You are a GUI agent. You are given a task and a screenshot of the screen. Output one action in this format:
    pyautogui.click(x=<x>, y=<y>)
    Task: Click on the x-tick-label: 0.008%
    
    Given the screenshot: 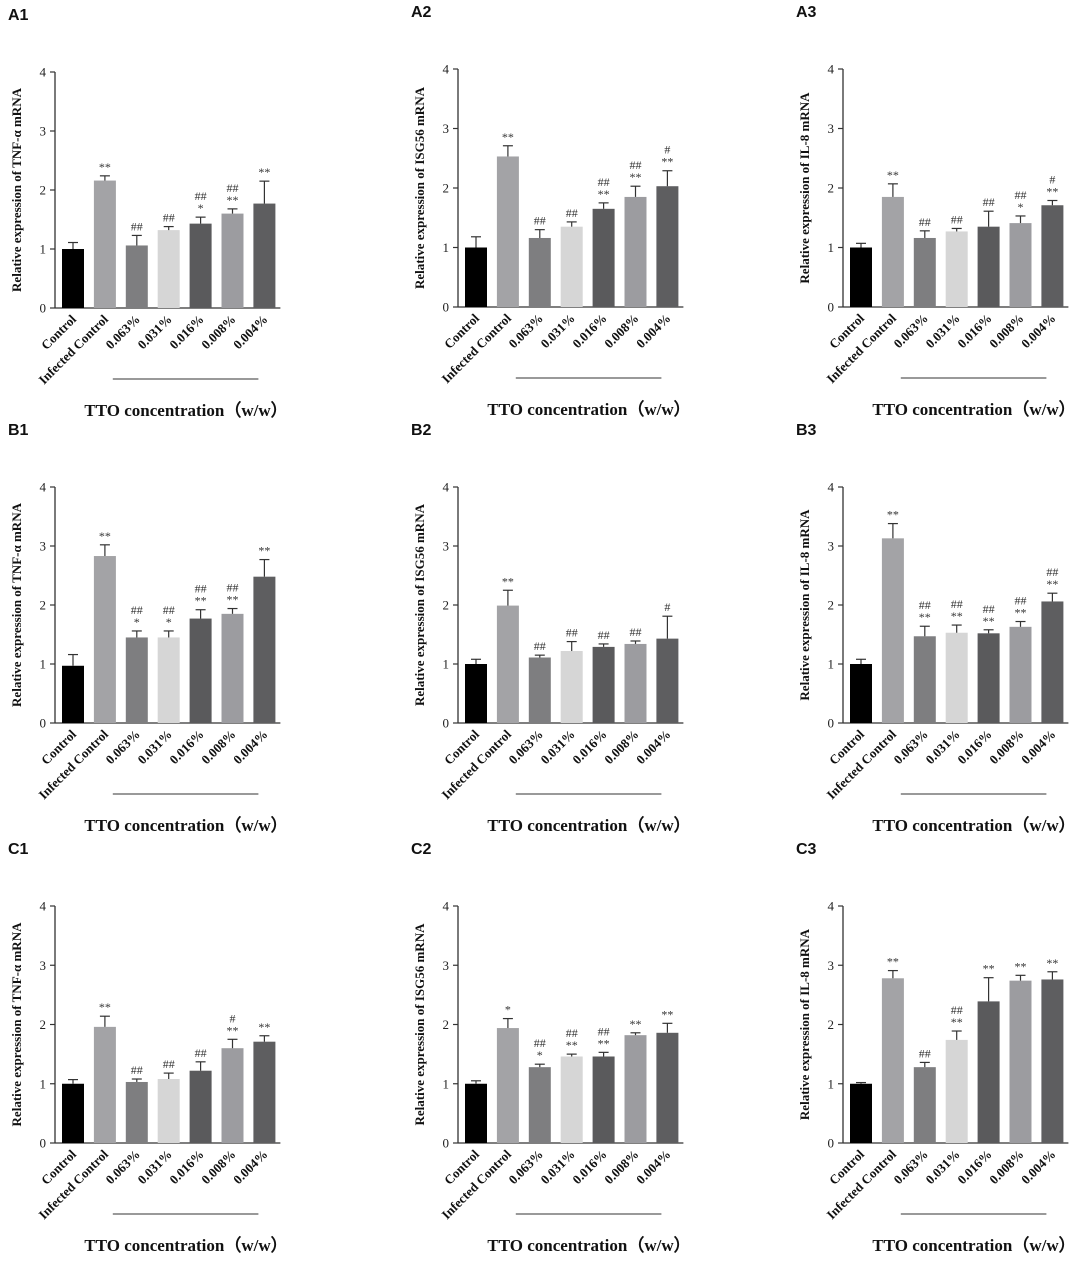 What is the action you would take?
    pyautogui.click(x=1006, y=331)
    